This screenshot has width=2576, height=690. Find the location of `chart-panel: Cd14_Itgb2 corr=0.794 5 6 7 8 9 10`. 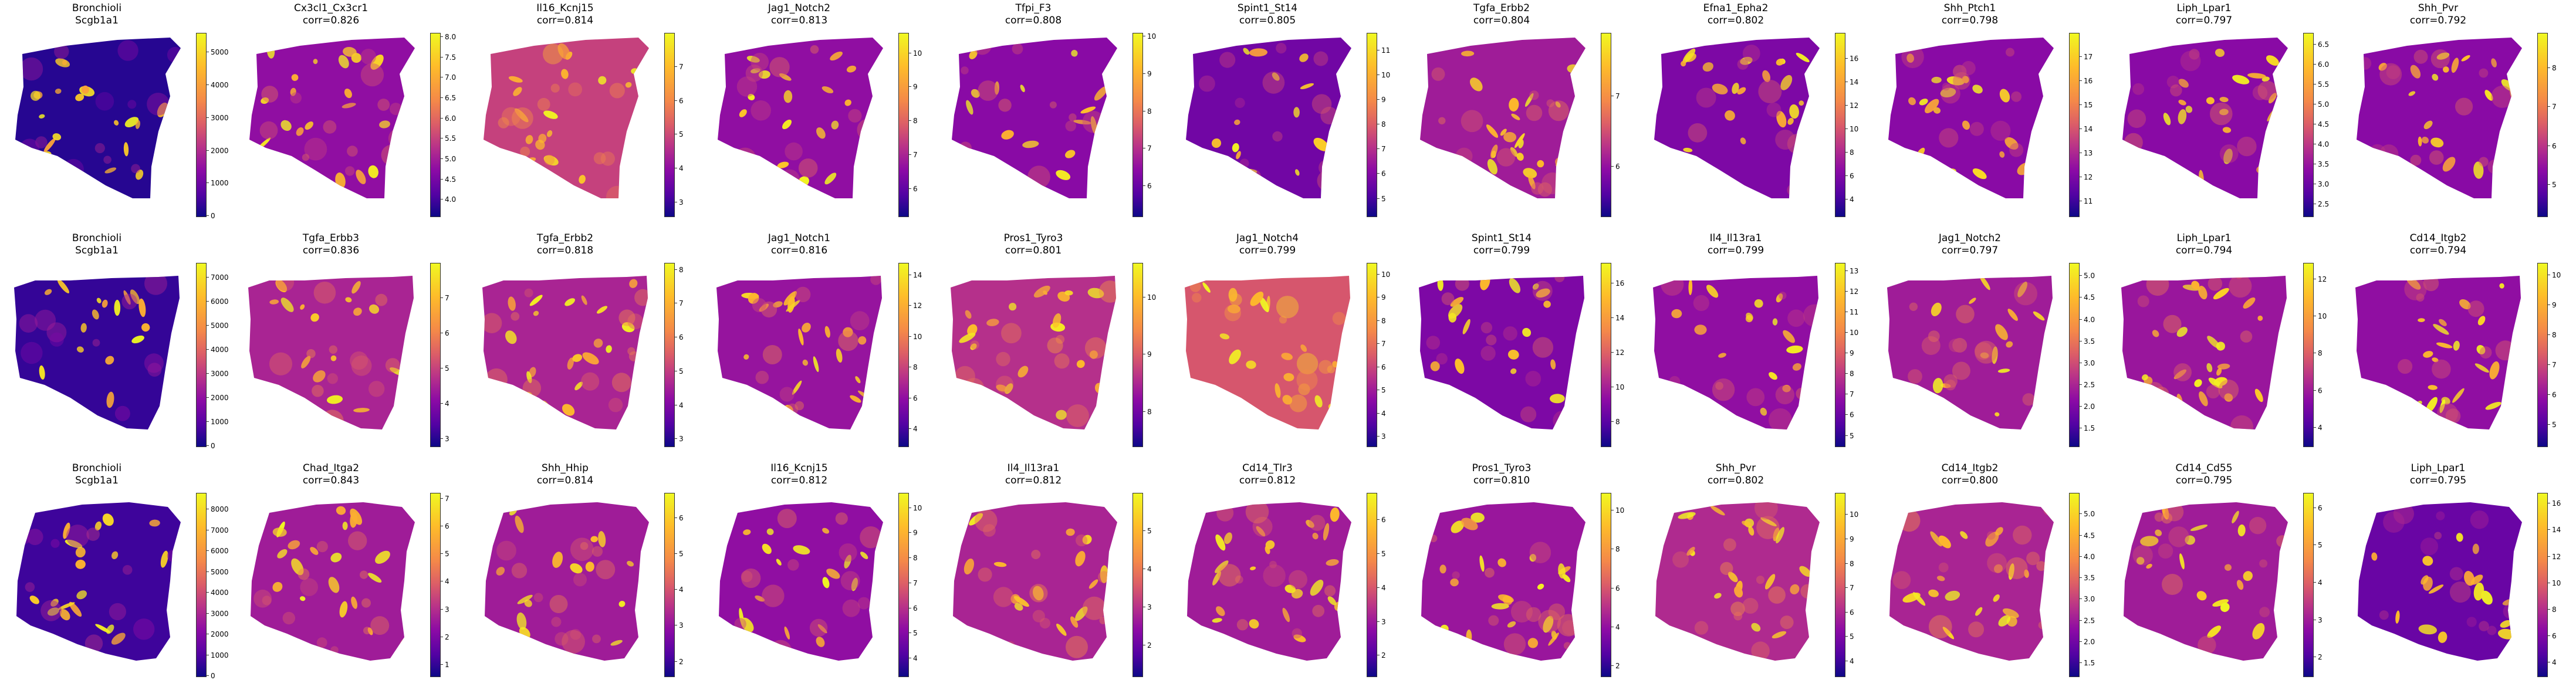

chart-panel: Cd14_Itgb2 corr=0.794 5 6 7 8 9 10 is located at coordinates (2458, 345).